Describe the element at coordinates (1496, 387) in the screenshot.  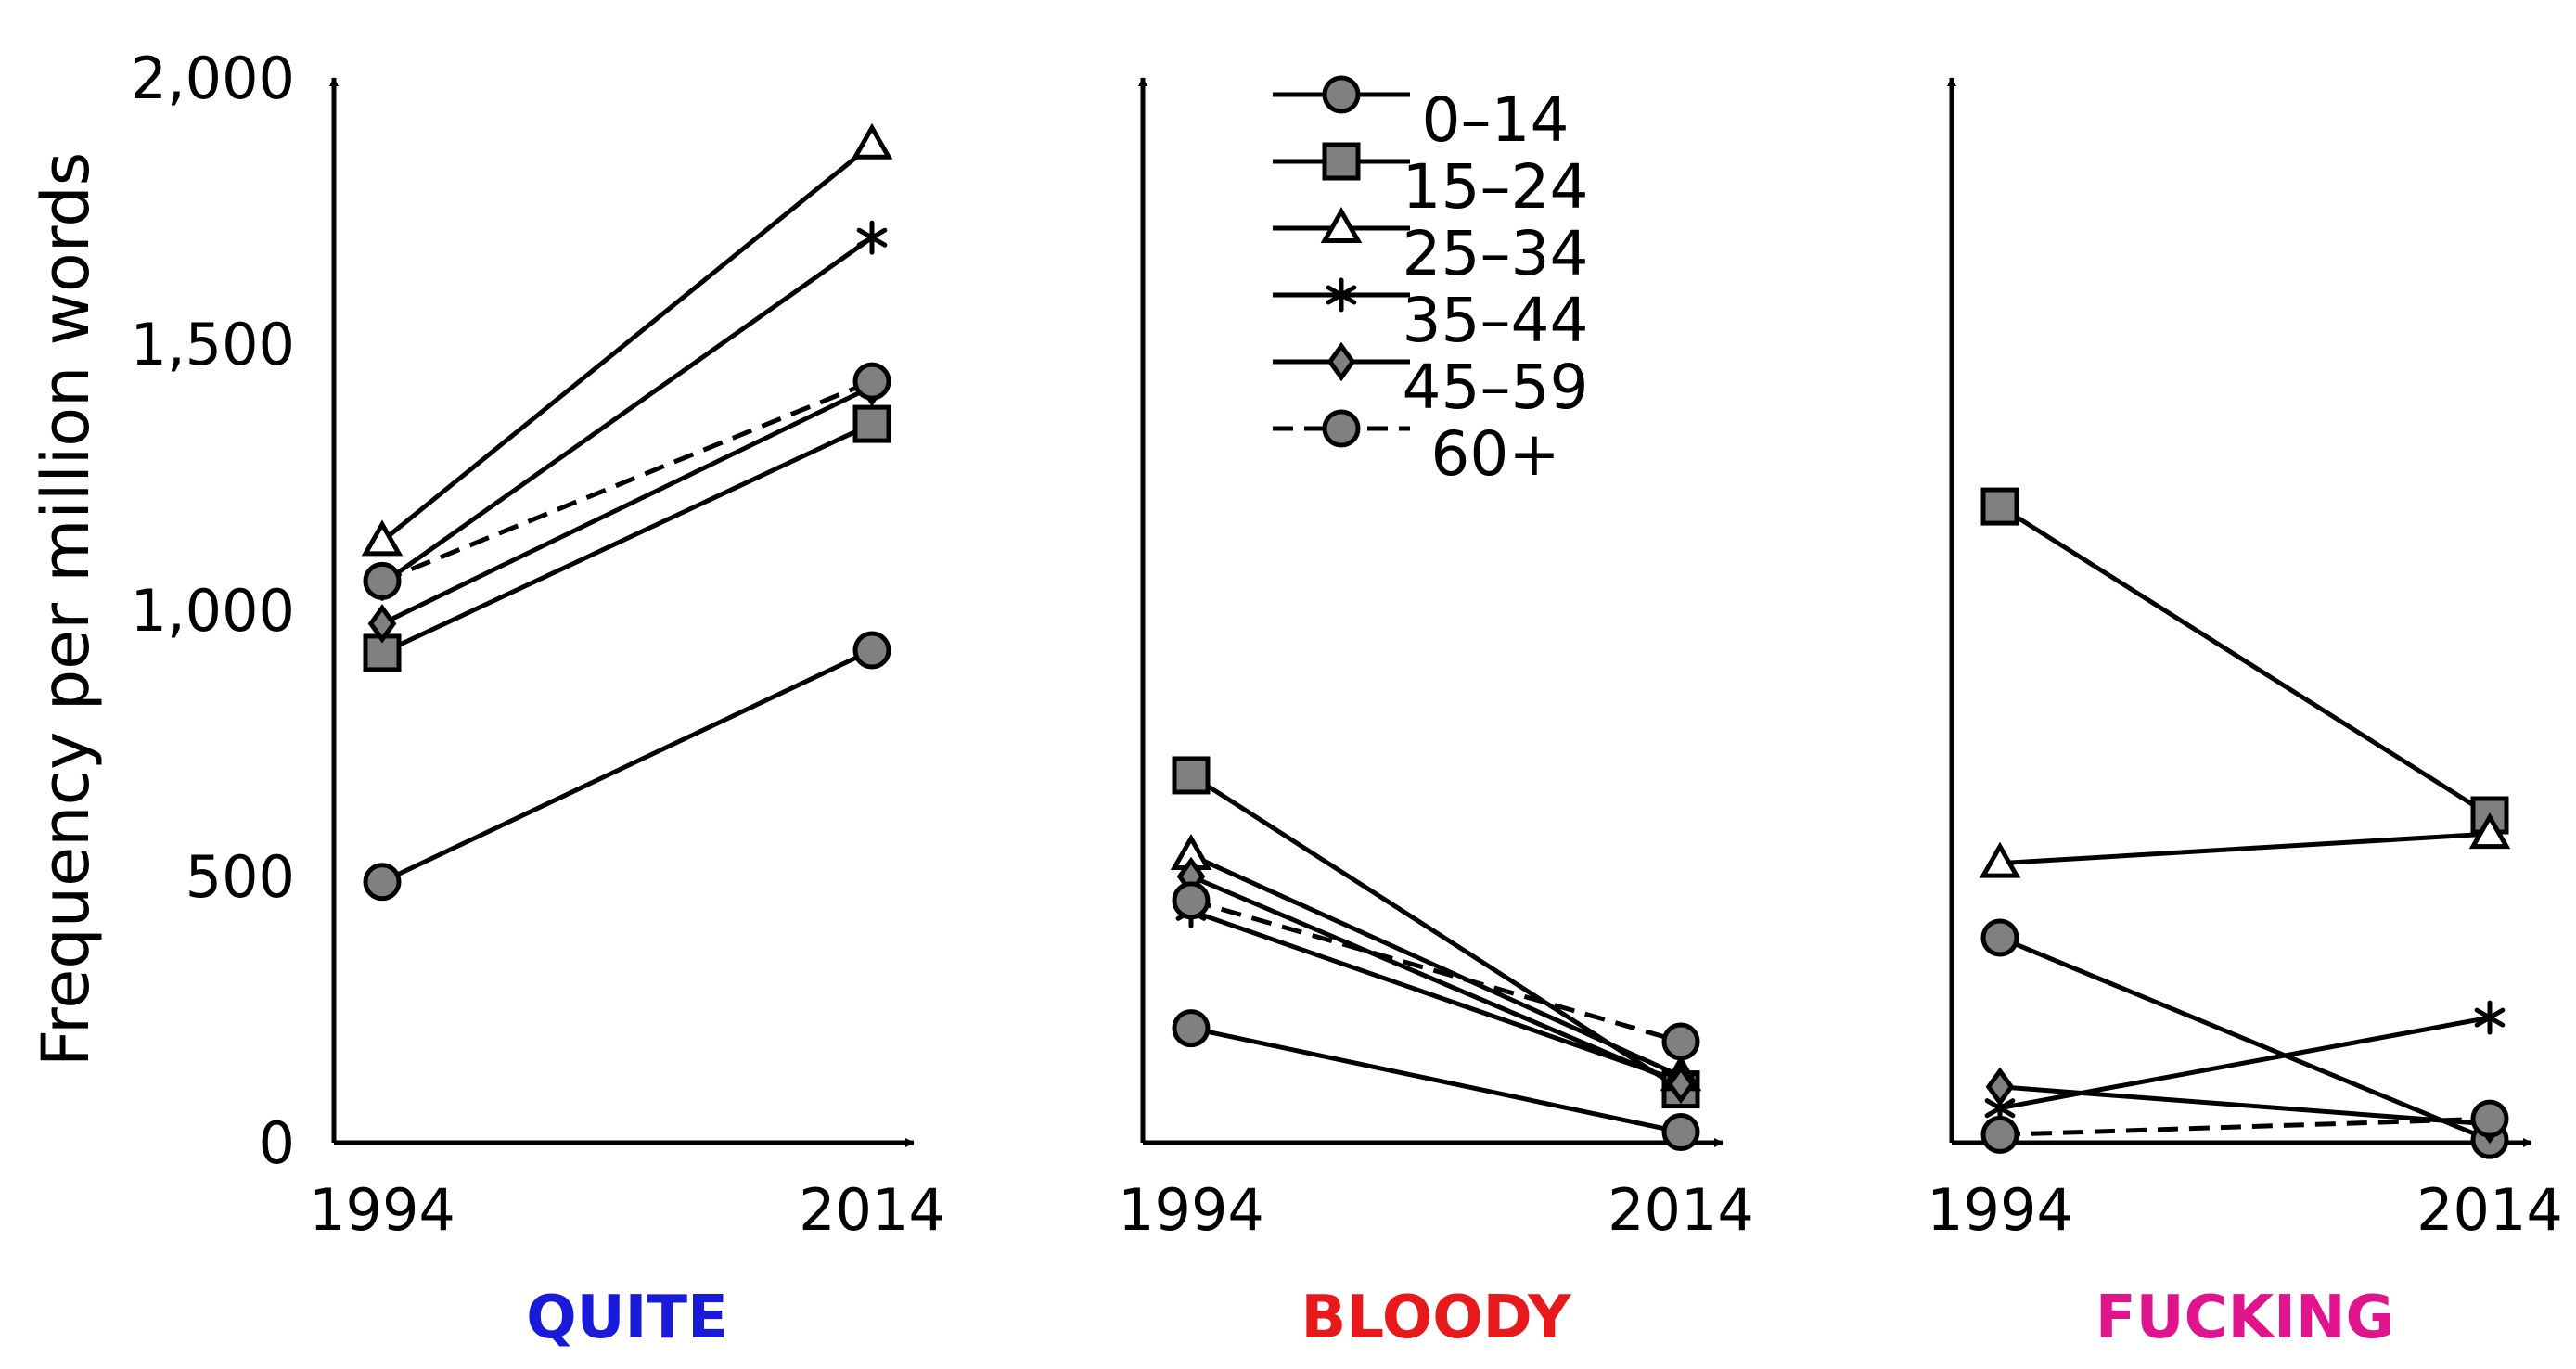
I see `legend-label: 45–59` at that location.